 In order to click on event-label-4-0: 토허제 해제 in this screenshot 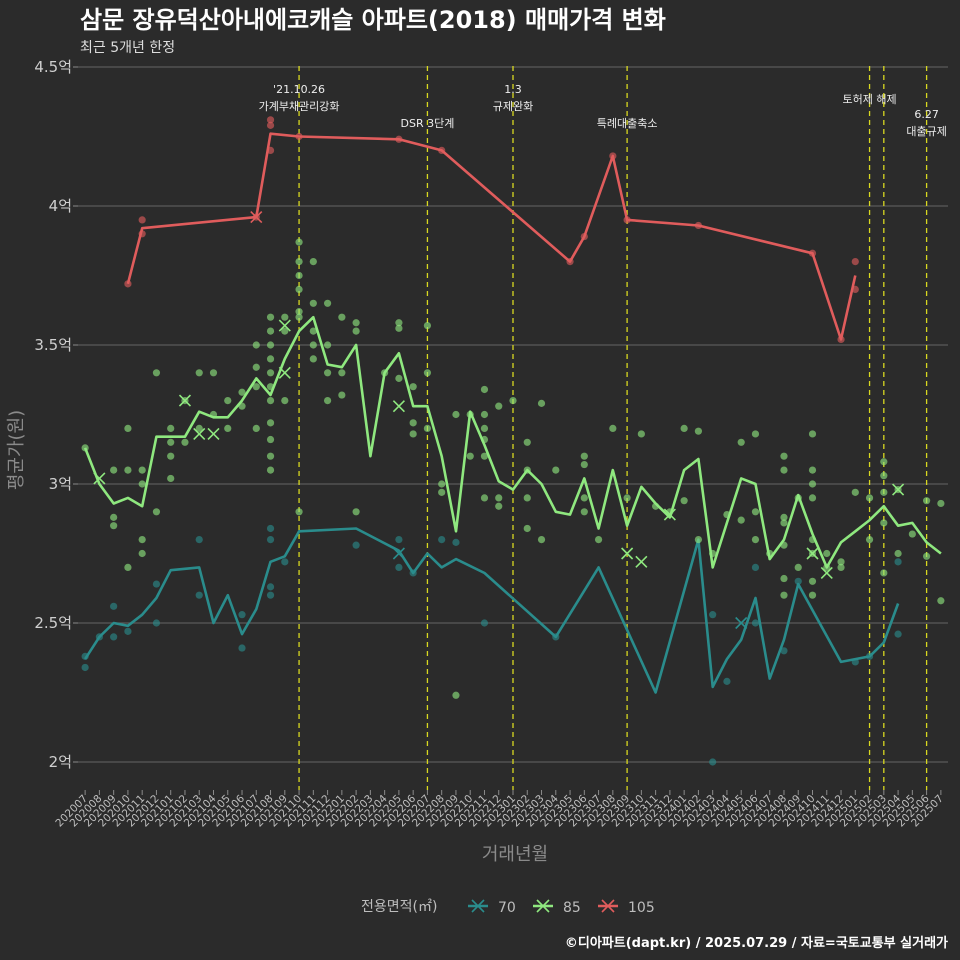, I will do `click(870, 99)`.